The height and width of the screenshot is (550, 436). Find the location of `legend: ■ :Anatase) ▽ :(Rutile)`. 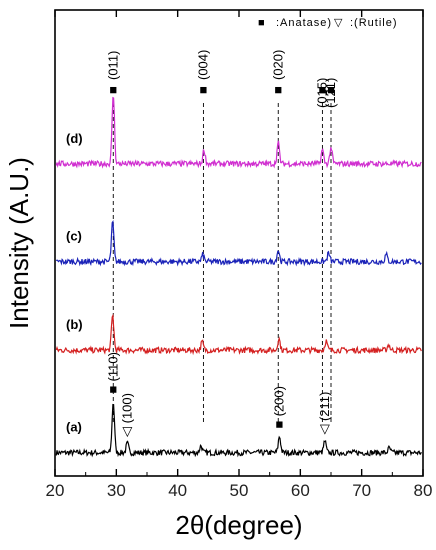

legend: ■ :Anatase) ▽ :(Rutile) is located at coordinates (328, 23).